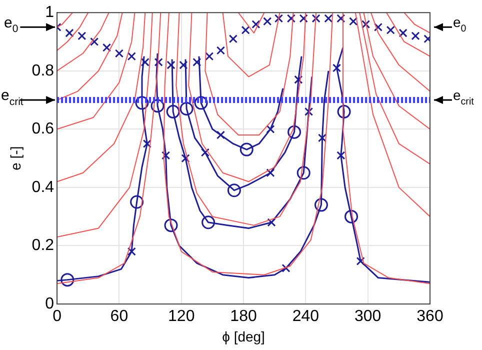  Describe the element at coordinates (43, 129) in the screenshot. I see `y-tick-label: 0.6` at that location.